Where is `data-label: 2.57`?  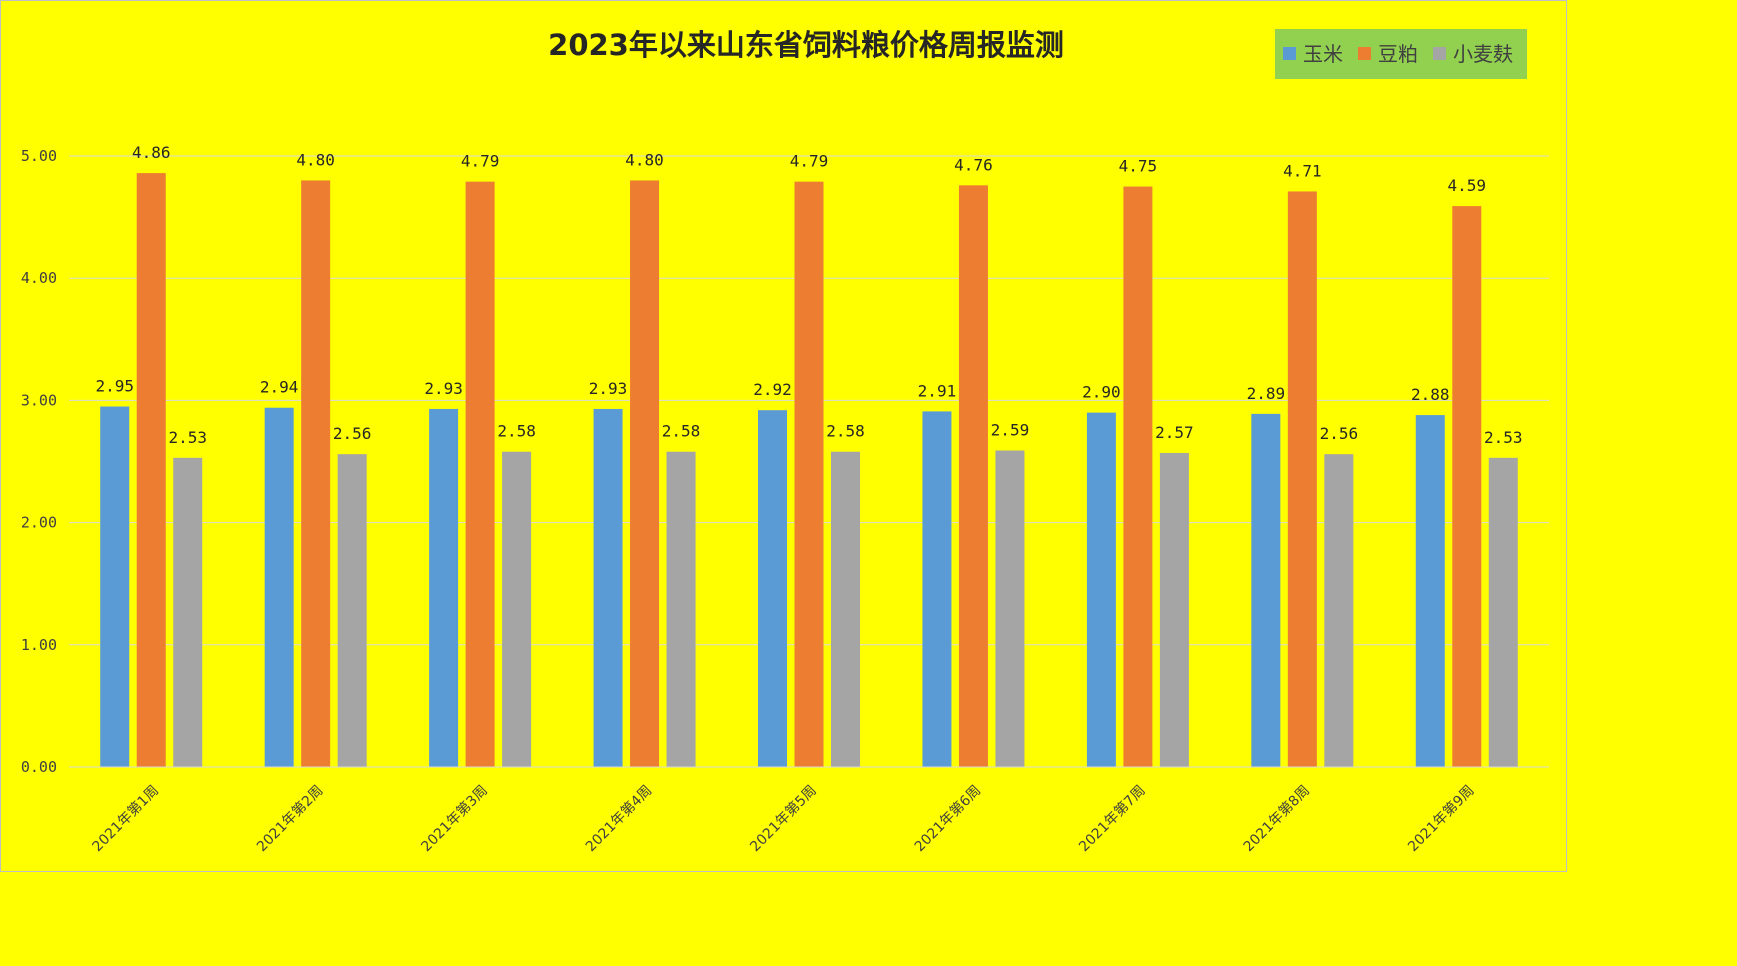
data-label: 2.57 is located at coordinates (1174, 432).